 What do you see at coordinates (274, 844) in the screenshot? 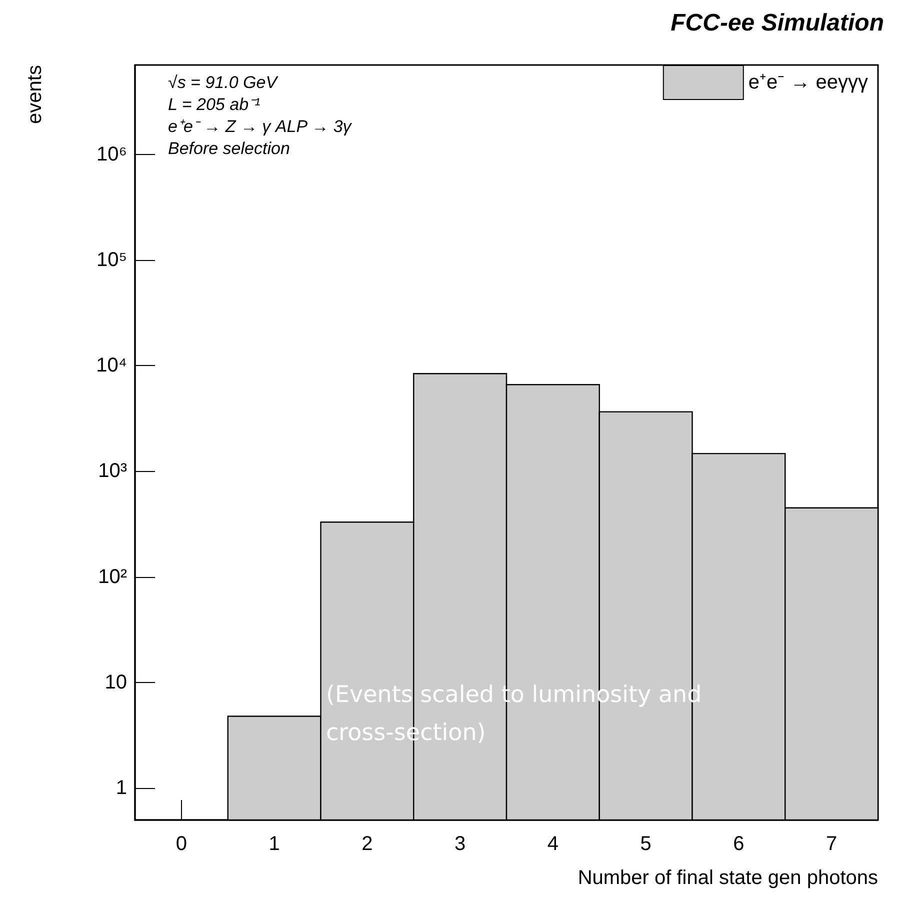
I see `x-tick-label: 1` at bounding box center [274, 844].